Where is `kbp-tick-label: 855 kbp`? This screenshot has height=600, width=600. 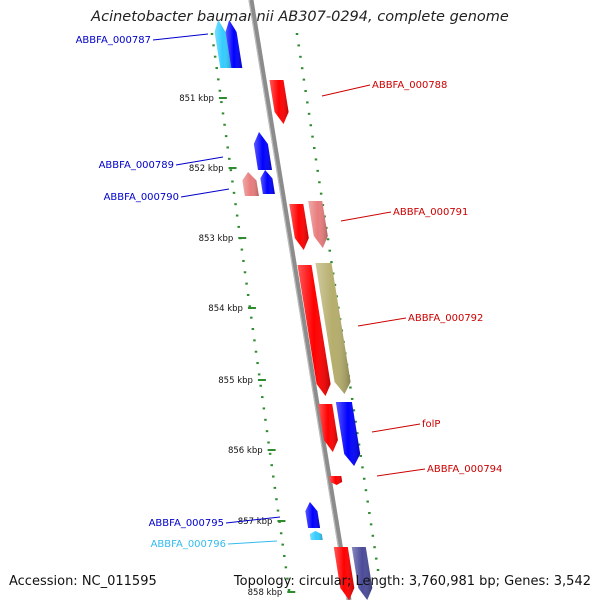
kbp-tick-label: 855 kbp is located at coordinates (235, 381).